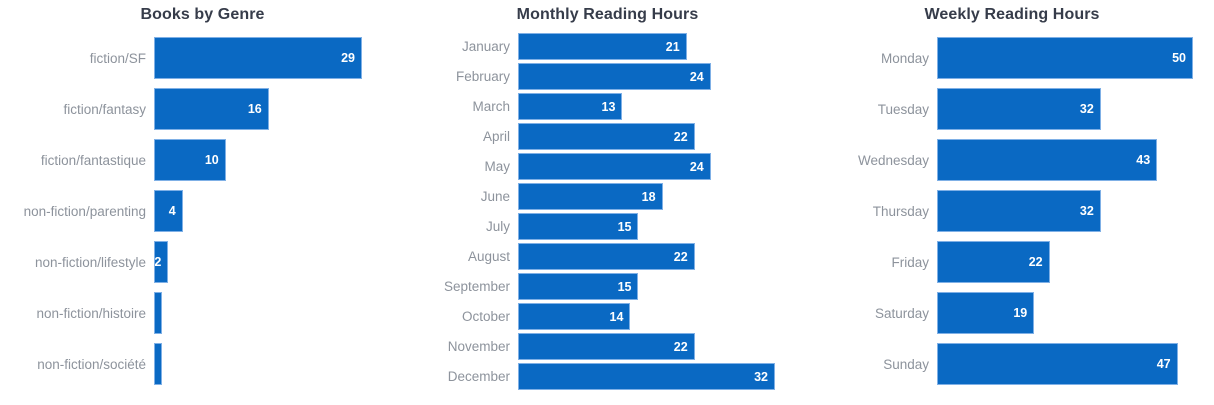 This screenshot has height=405, width=1214. Describe the element at coordinates (90, 262) in the screenshot. I see `category-label: non-fiction/lifestyle` at that location.